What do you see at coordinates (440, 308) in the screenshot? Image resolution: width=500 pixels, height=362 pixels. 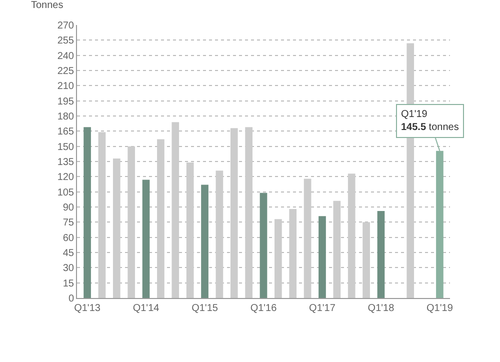 I see `x-tick-label: Q1'19` at bounding box center [440, 308].